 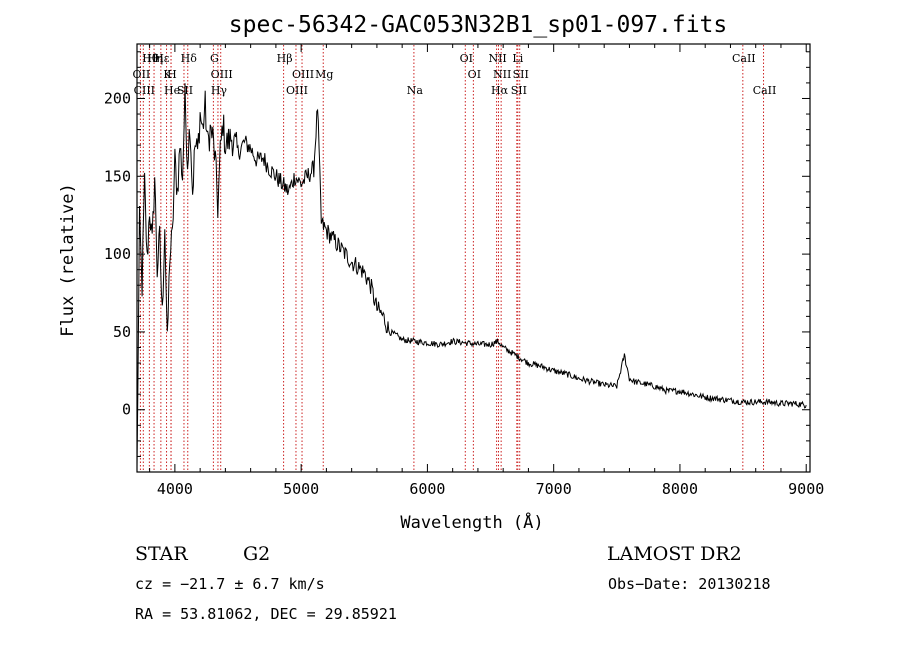 I want to click on x-tick-label: 8000, so click(x=680, y=489).